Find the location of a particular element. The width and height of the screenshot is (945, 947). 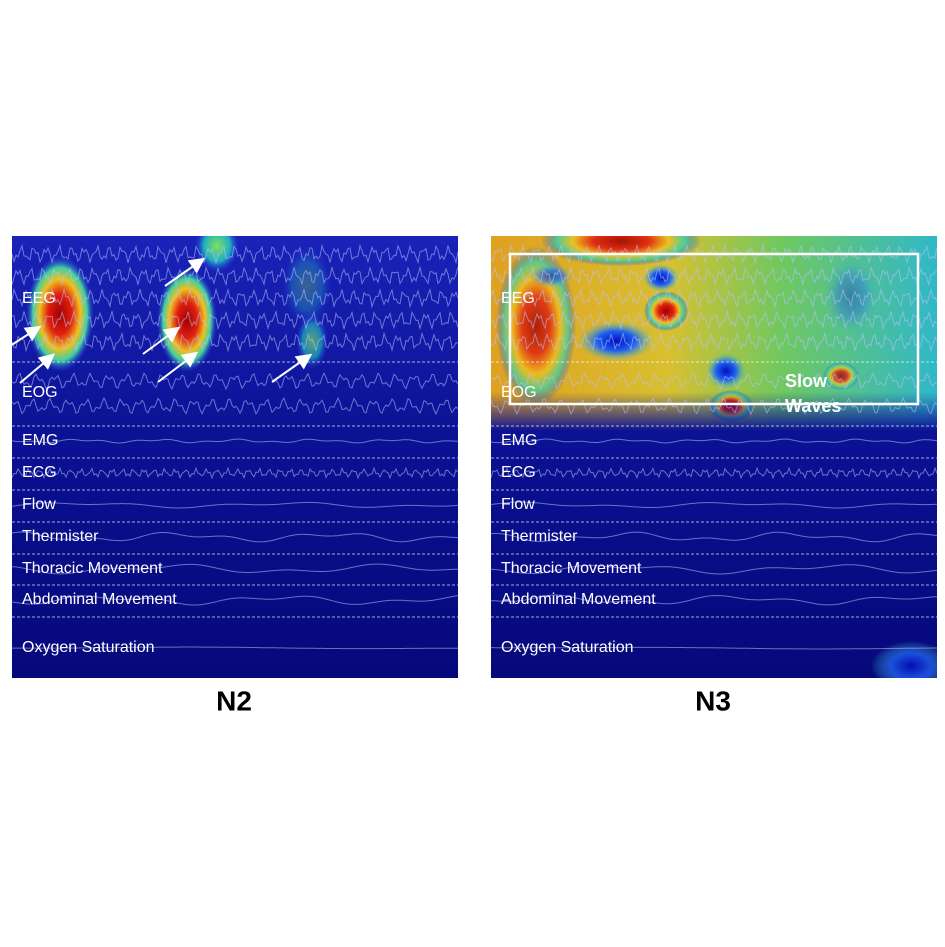

highlight-box is located at coordinates (714, 329).